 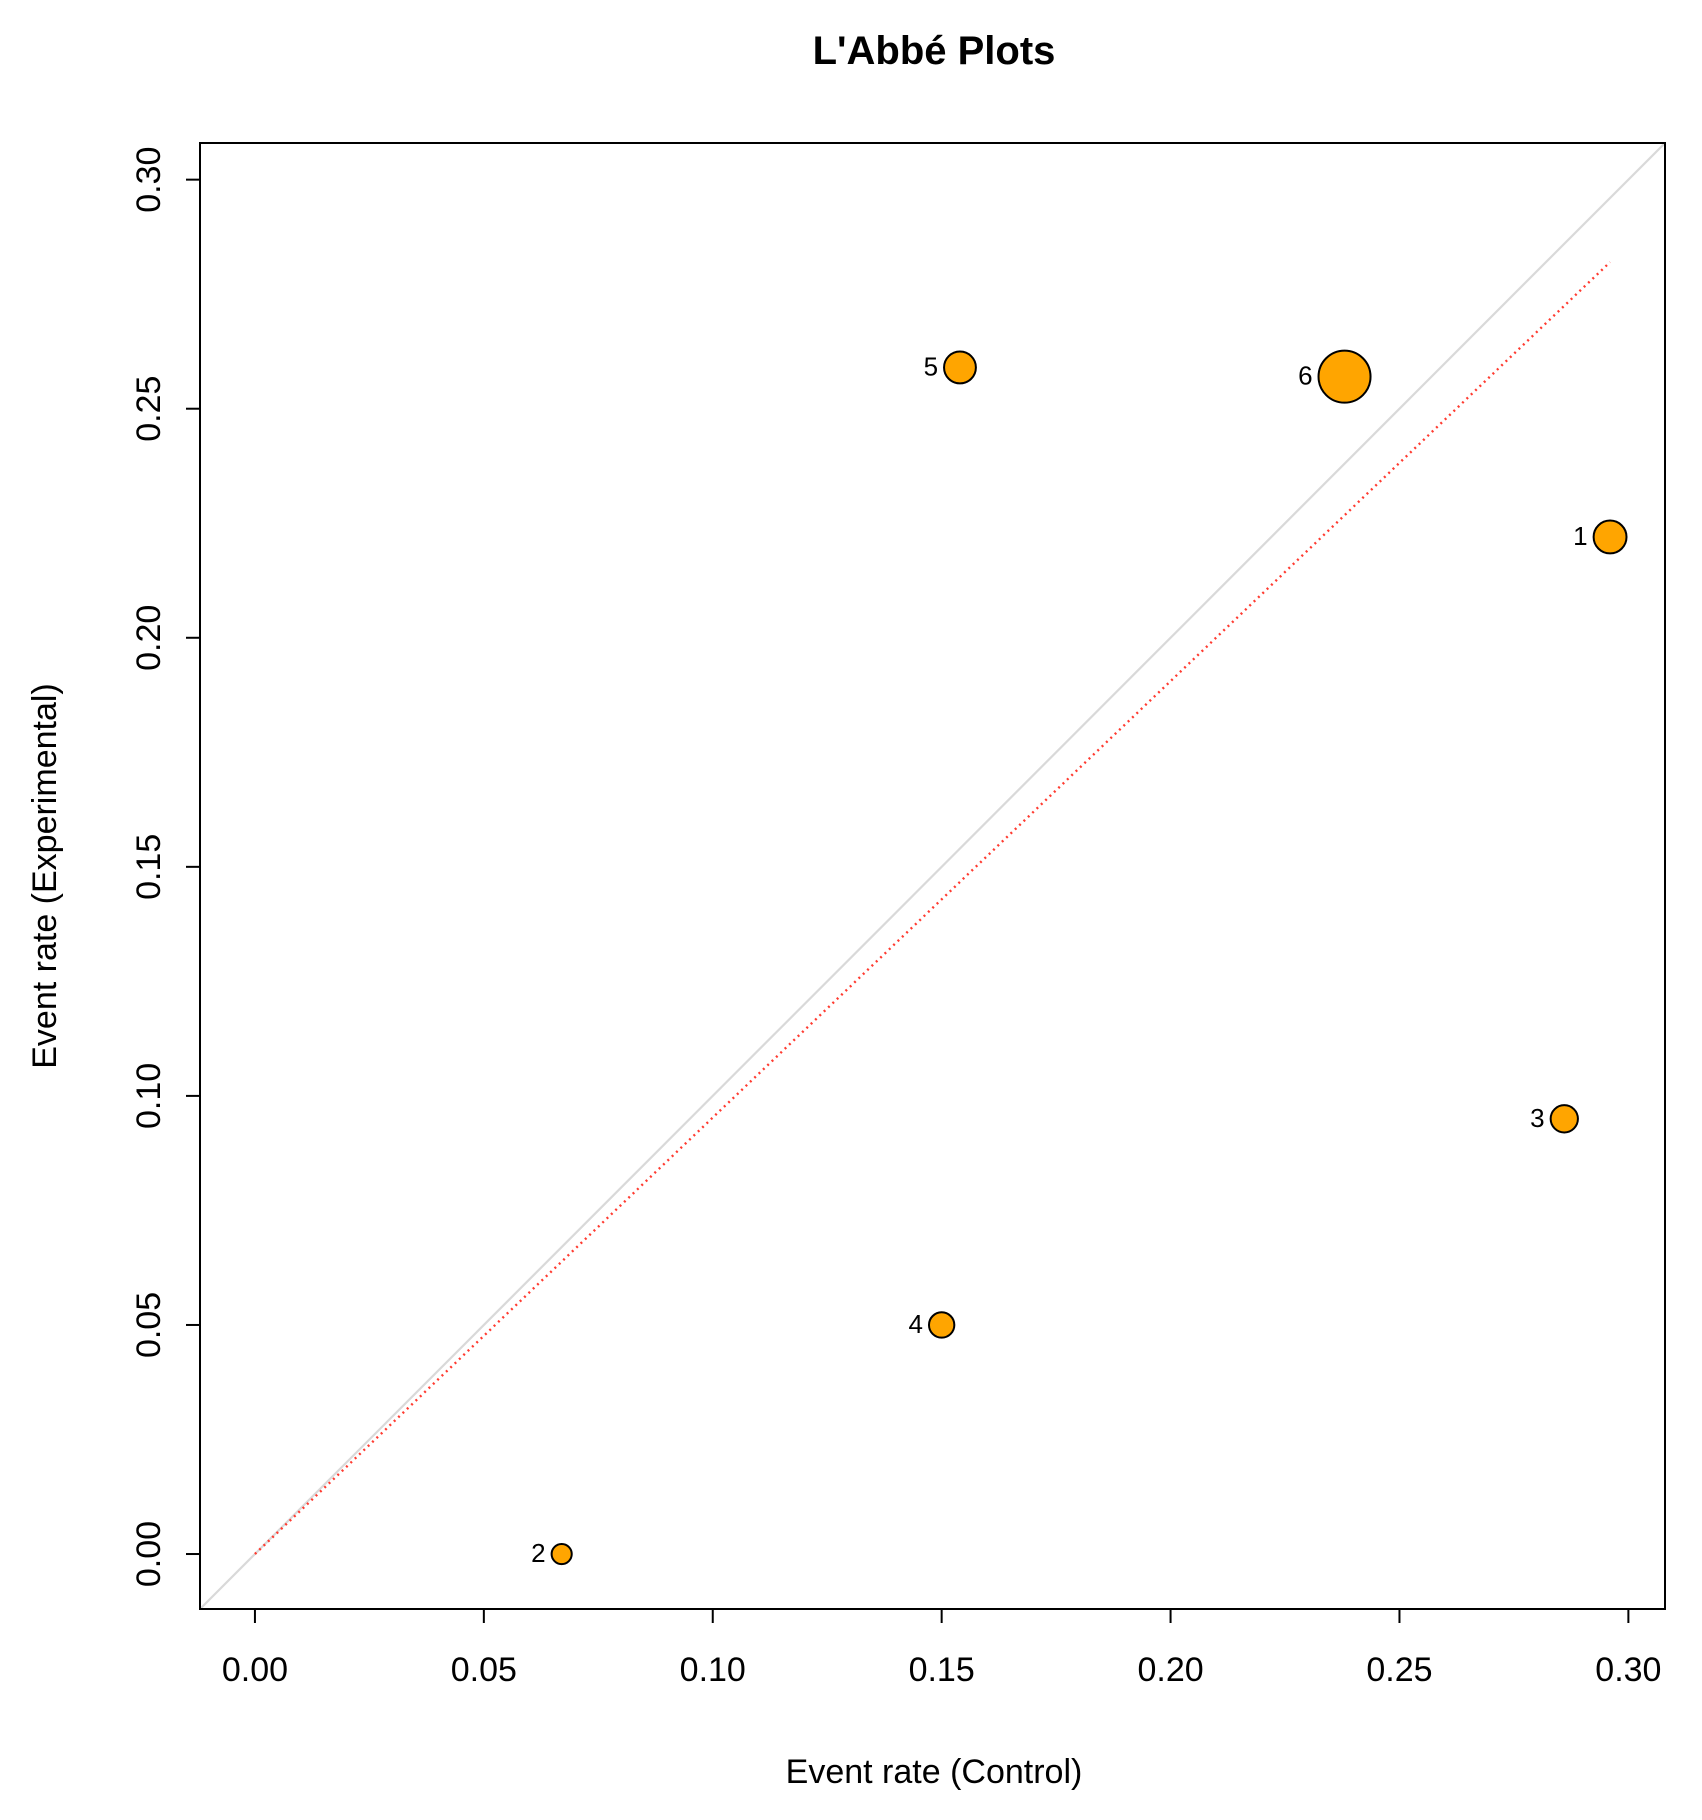 I want to click on y-tick-label: 0.00, so click(x=149, y=1554).